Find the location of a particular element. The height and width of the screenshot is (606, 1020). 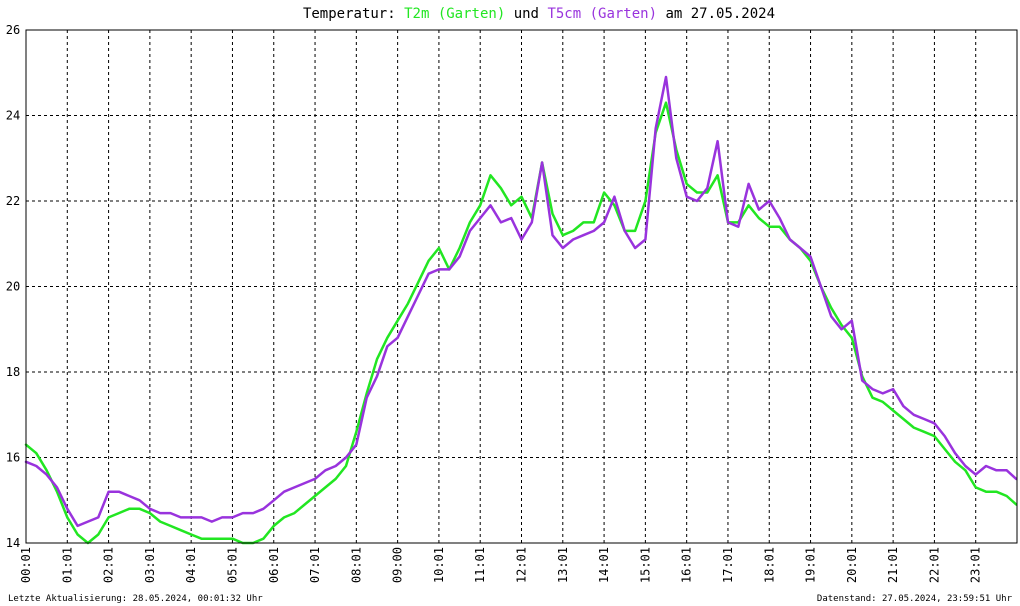

y-tick-label: 24 is located at coordinates (13, 116).